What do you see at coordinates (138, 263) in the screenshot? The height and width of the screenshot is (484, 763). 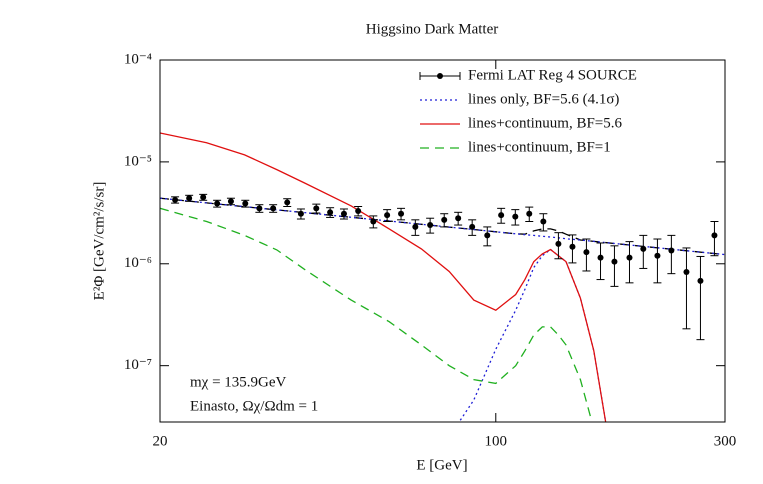 I see `y-tick-label: 10⁻⁶` at bounding box center [138, 263].